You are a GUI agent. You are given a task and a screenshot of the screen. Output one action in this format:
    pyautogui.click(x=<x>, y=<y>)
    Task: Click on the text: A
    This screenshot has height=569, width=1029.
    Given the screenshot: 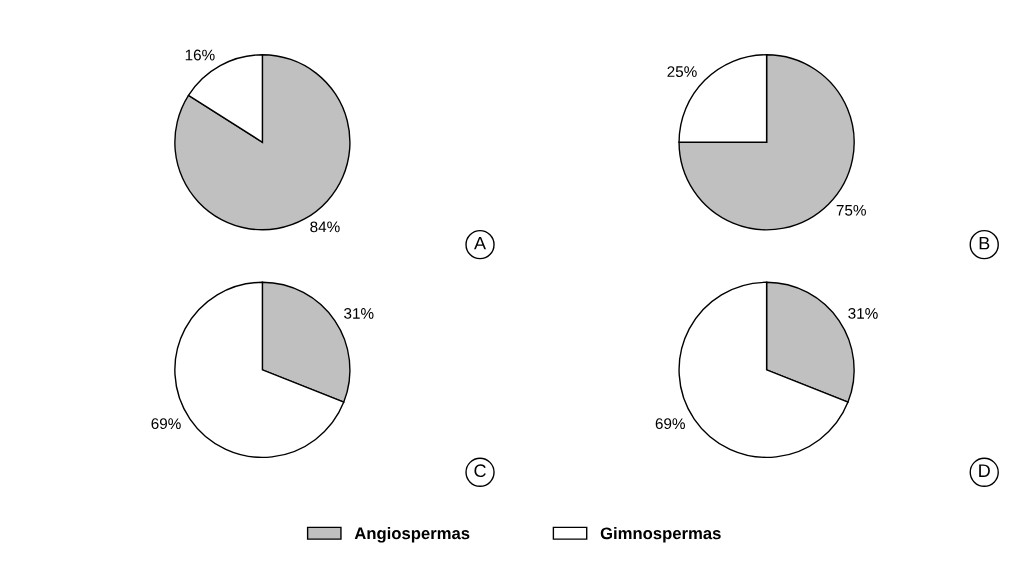 What is the action you would take?
    pyautogui.click(x=480, y=243)
    